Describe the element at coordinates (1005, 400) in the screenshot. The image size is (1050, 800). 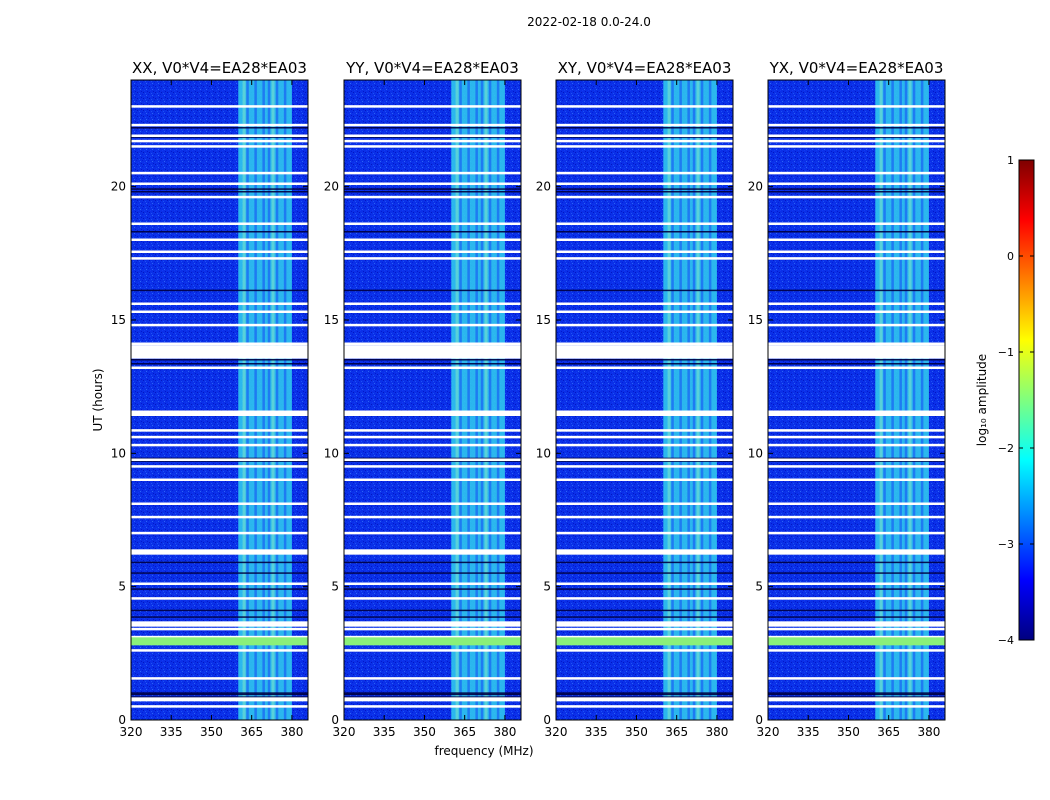
I see `colorbar: 1 0 −1 −2 −3 −4 log₁₀ amplitude` at that location.